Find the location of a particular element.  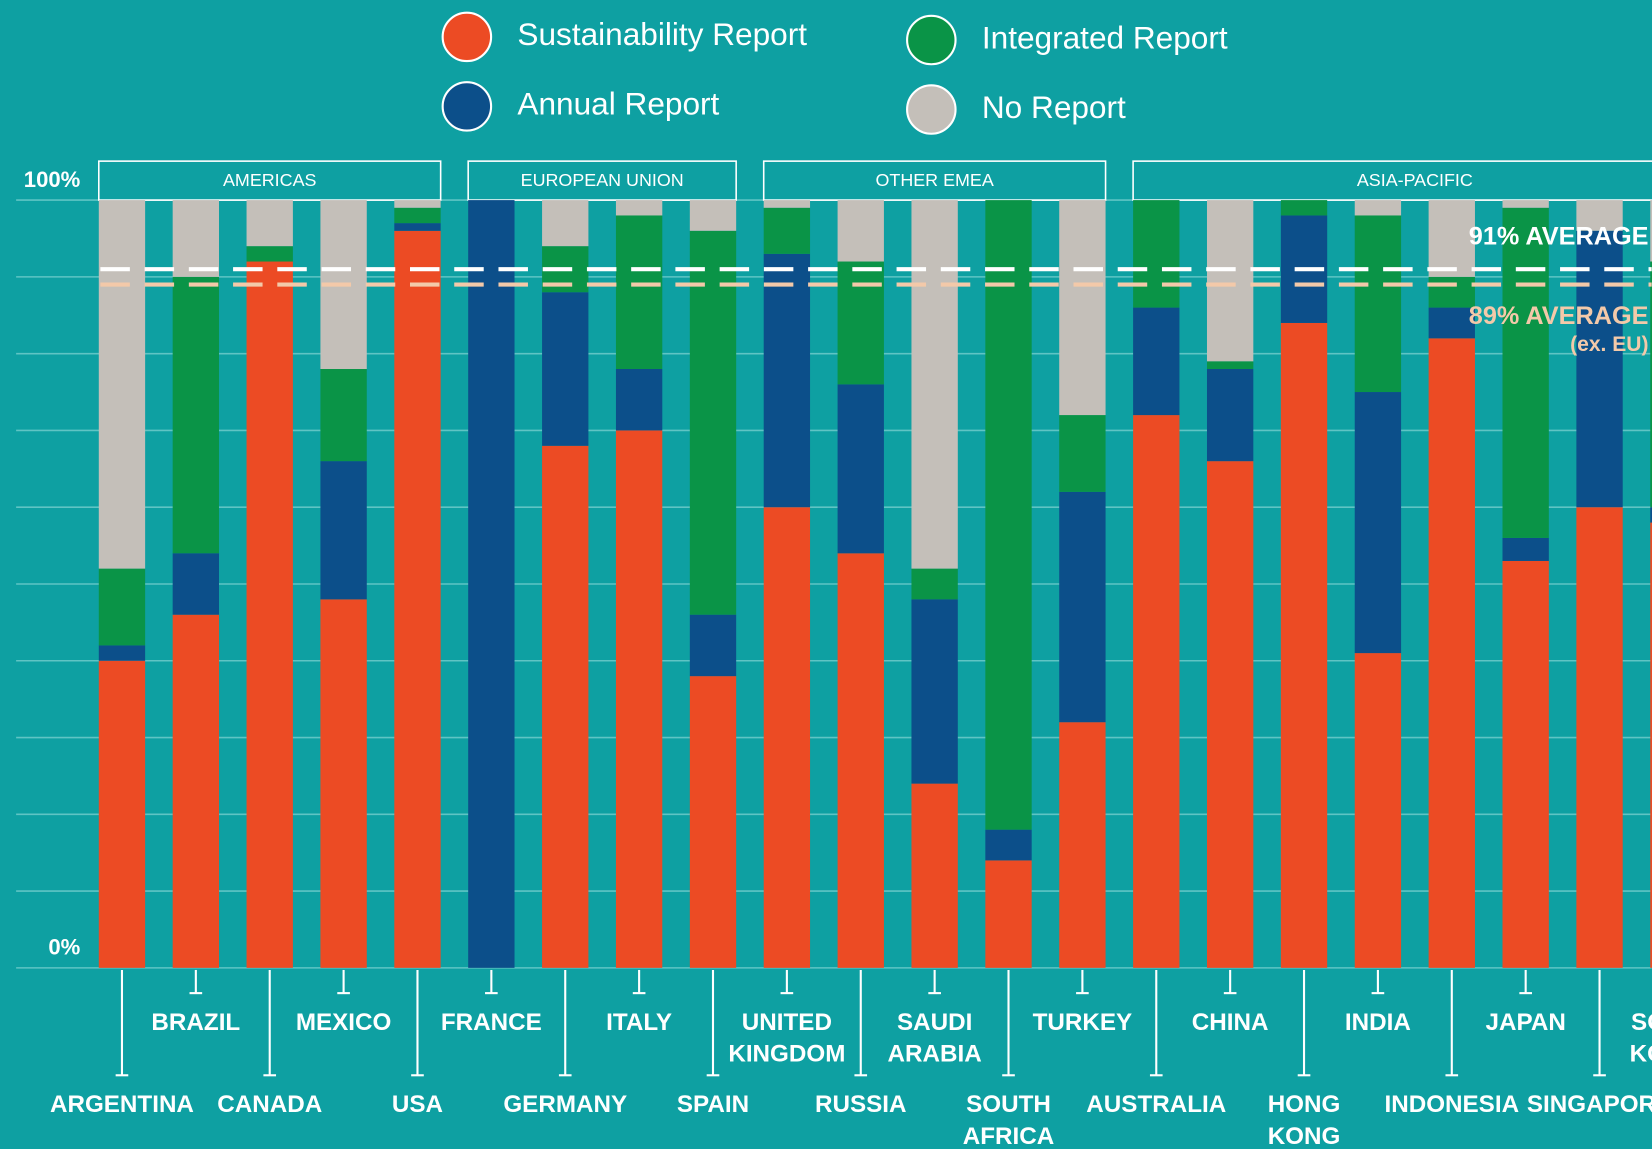

average-label: (ex. EU) is located at coordinates (1609, 344).